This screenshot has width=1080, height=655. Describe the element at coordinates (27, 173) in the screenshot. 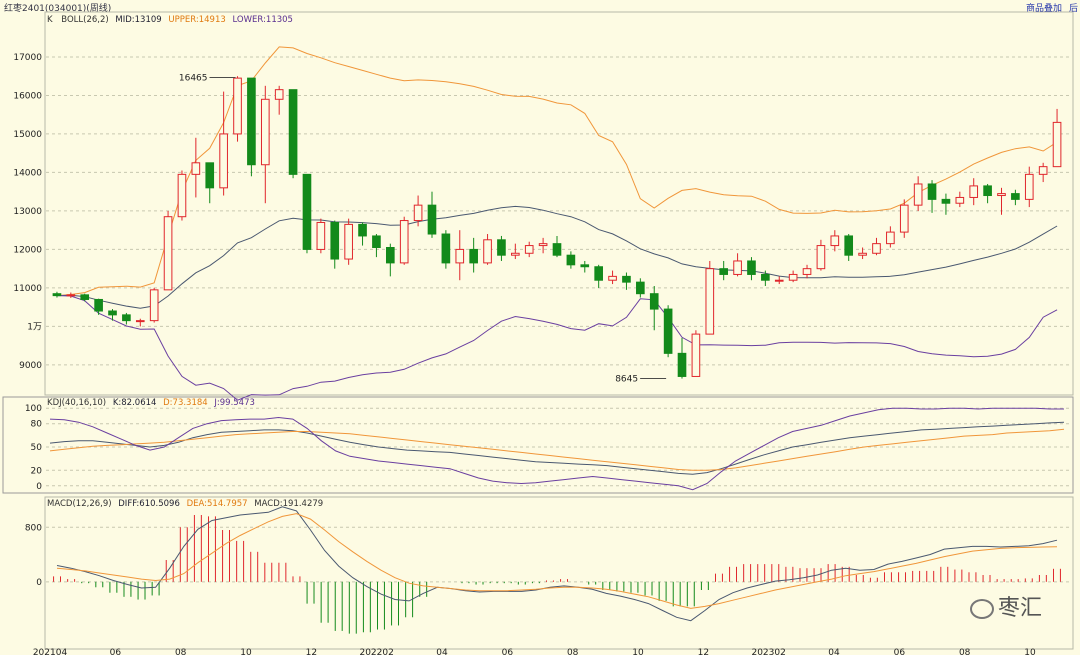

I see `price-y-tick-label: 14000` at that location.